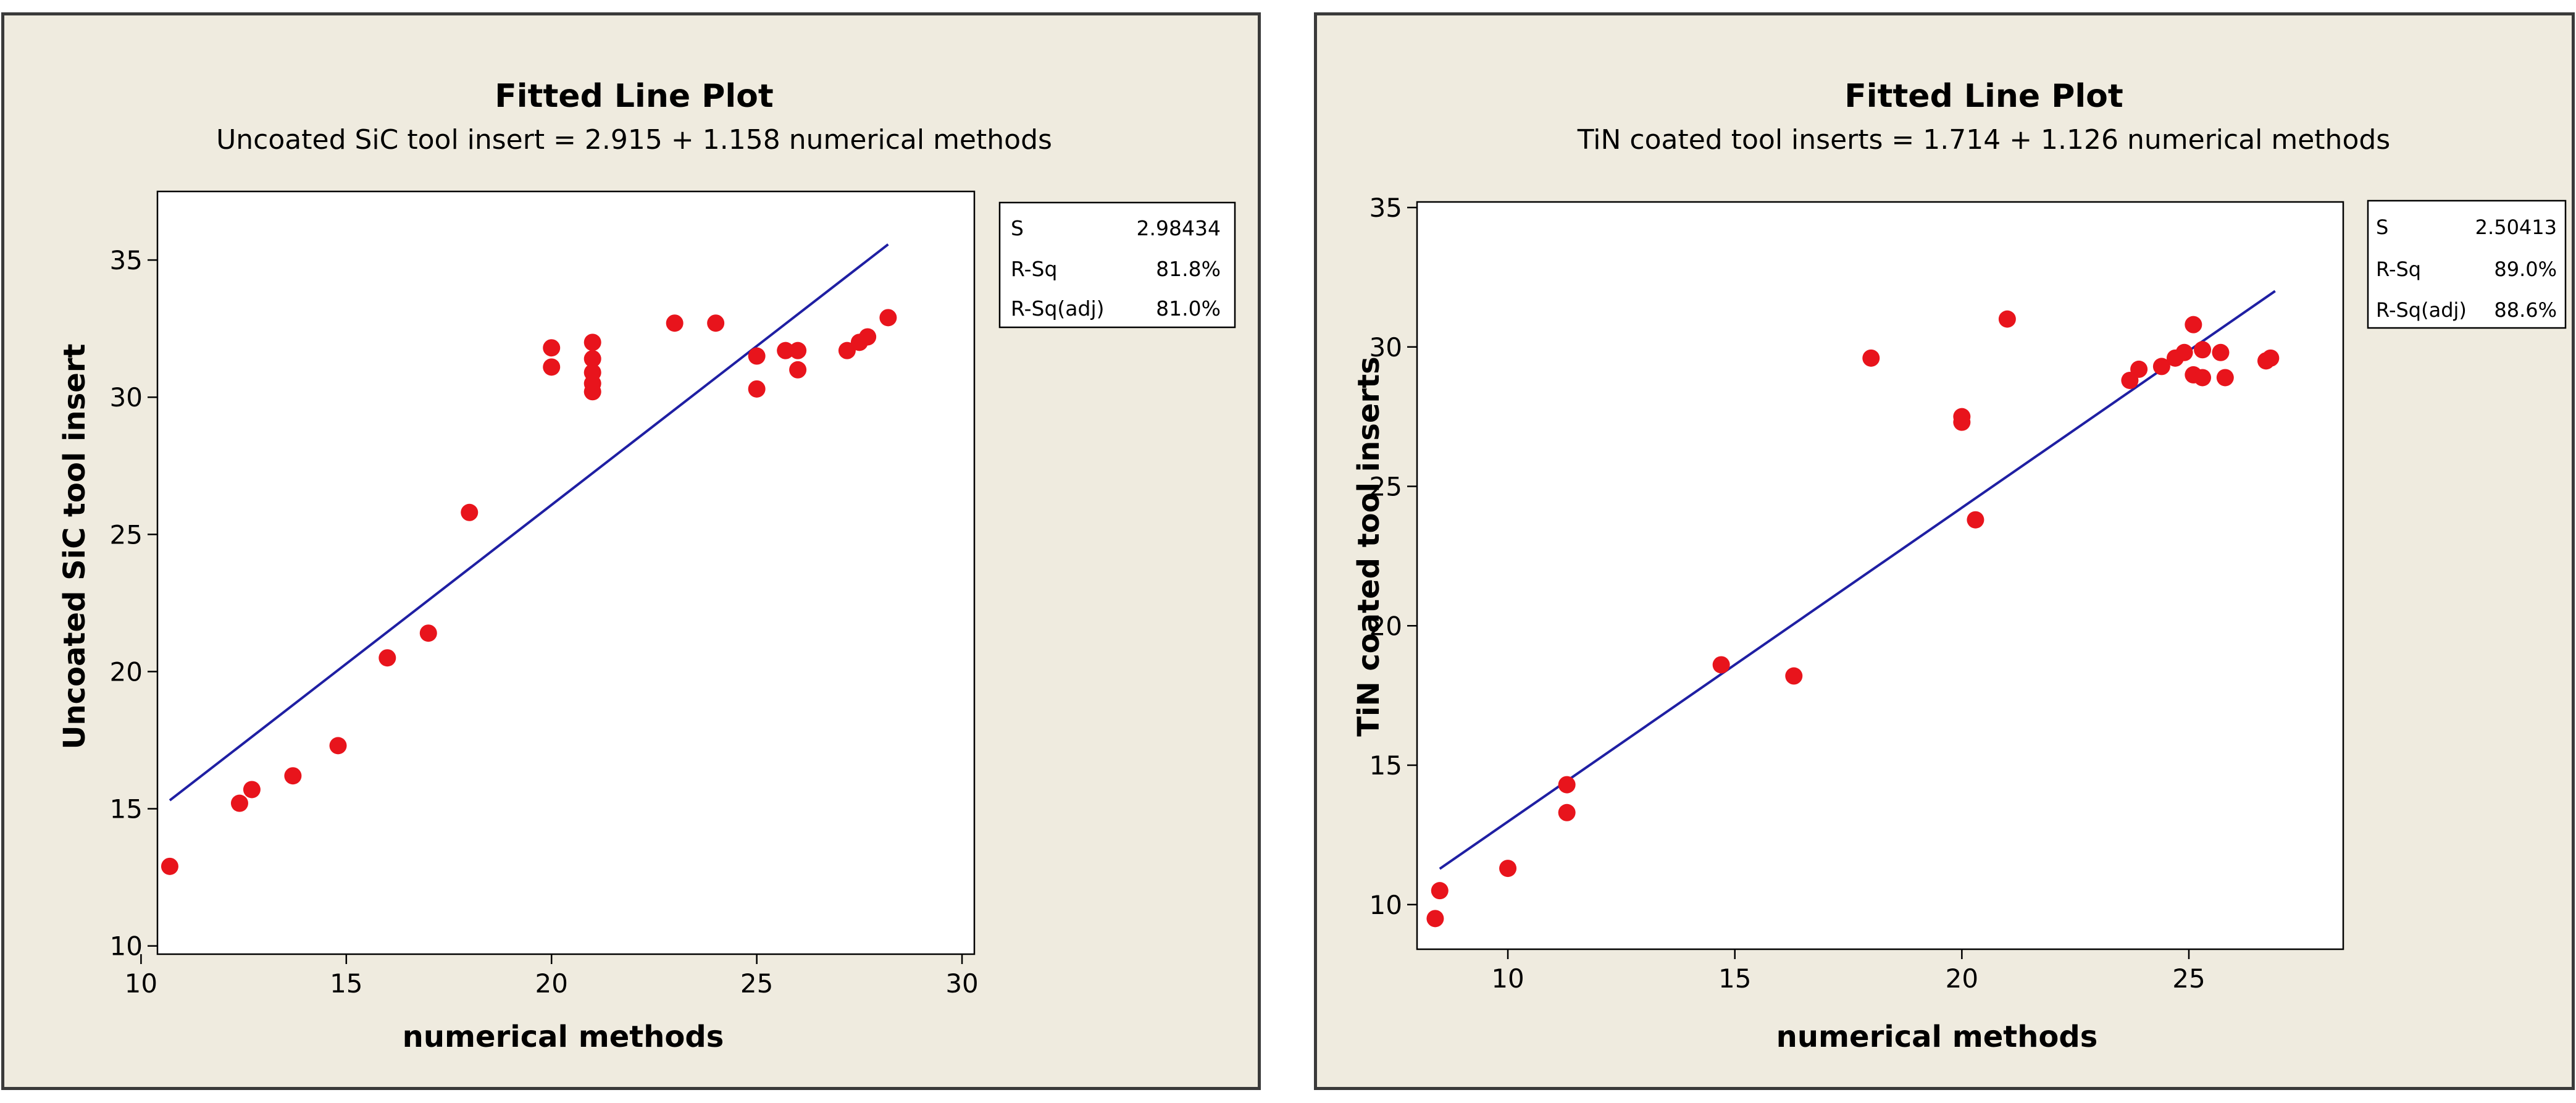 This screenshot has height=1103, width=2576. I want to click on stats-box: S 2.98434 R-Sq 81.8% R-Sq(adj) 81.0%, so click(1117, 265).